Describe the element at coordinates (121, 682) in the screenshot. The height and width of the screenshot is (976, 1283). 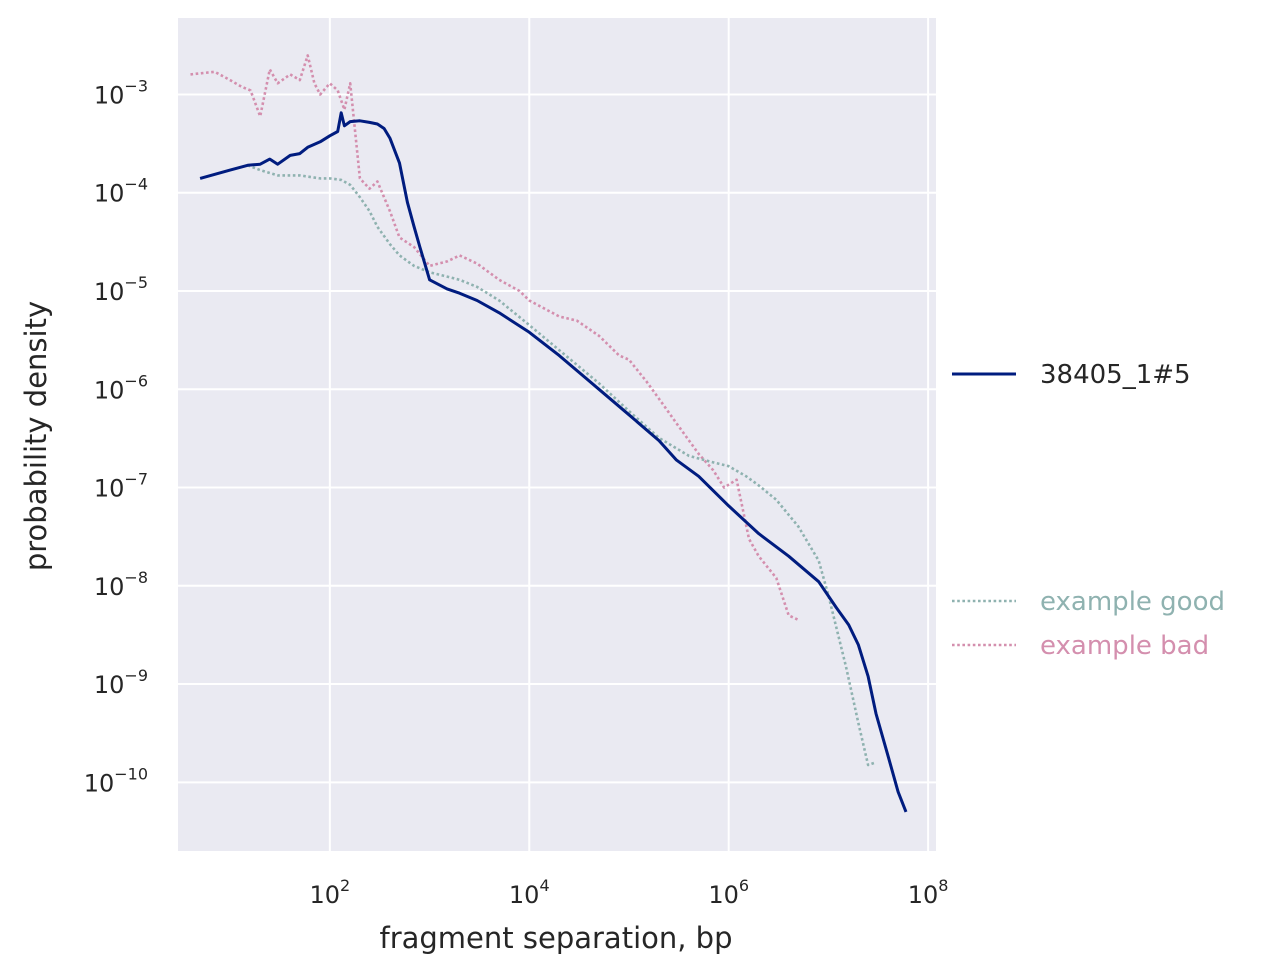
I see `y-tick-label: 10⁻⁹` at that location.